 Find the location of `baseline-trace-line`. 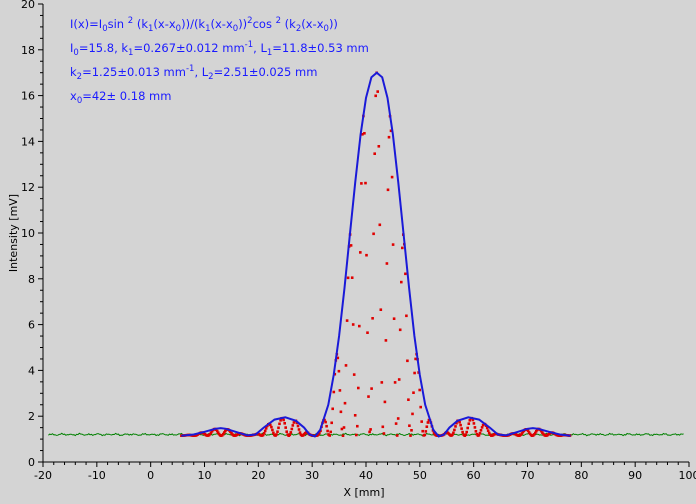

baseline-trace-line is located at coordinates (366, 434).